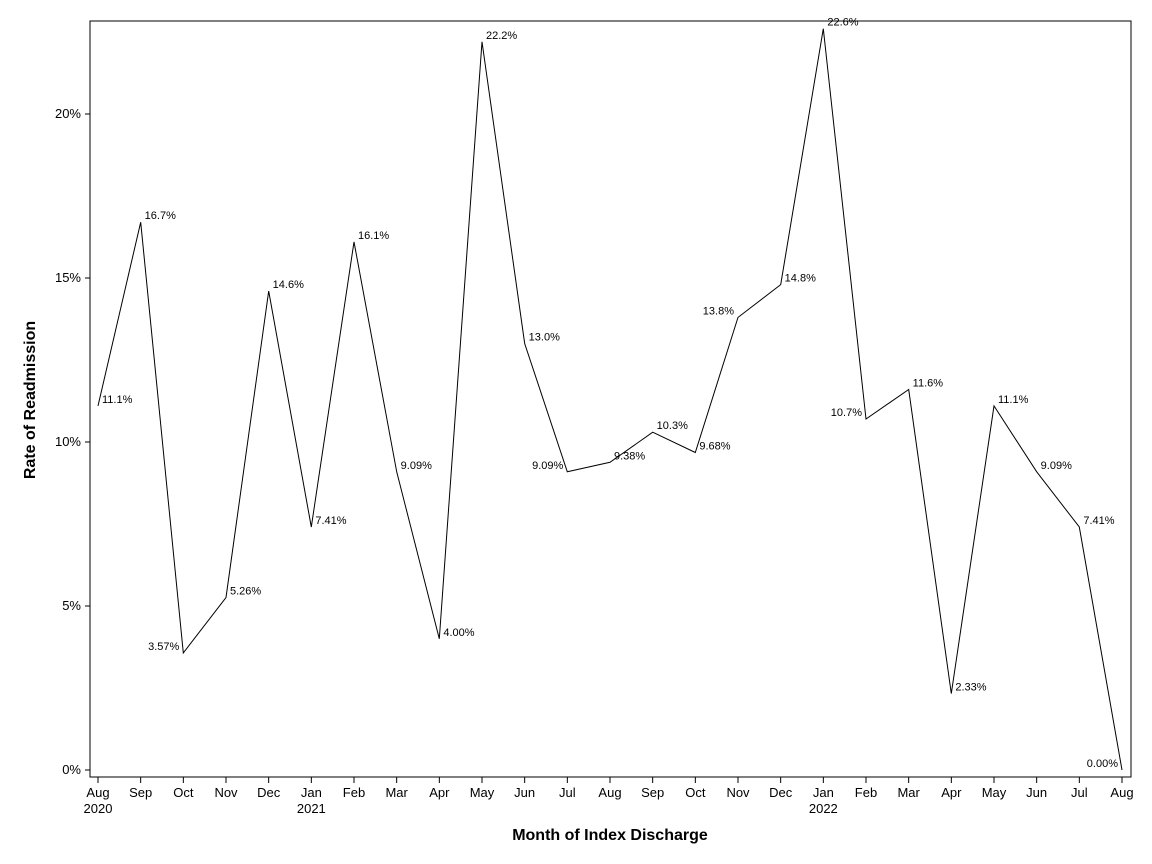  Describe the element at coordinates (846, 413) in the screenshot. I see `data-label: 10.7%` at that location.